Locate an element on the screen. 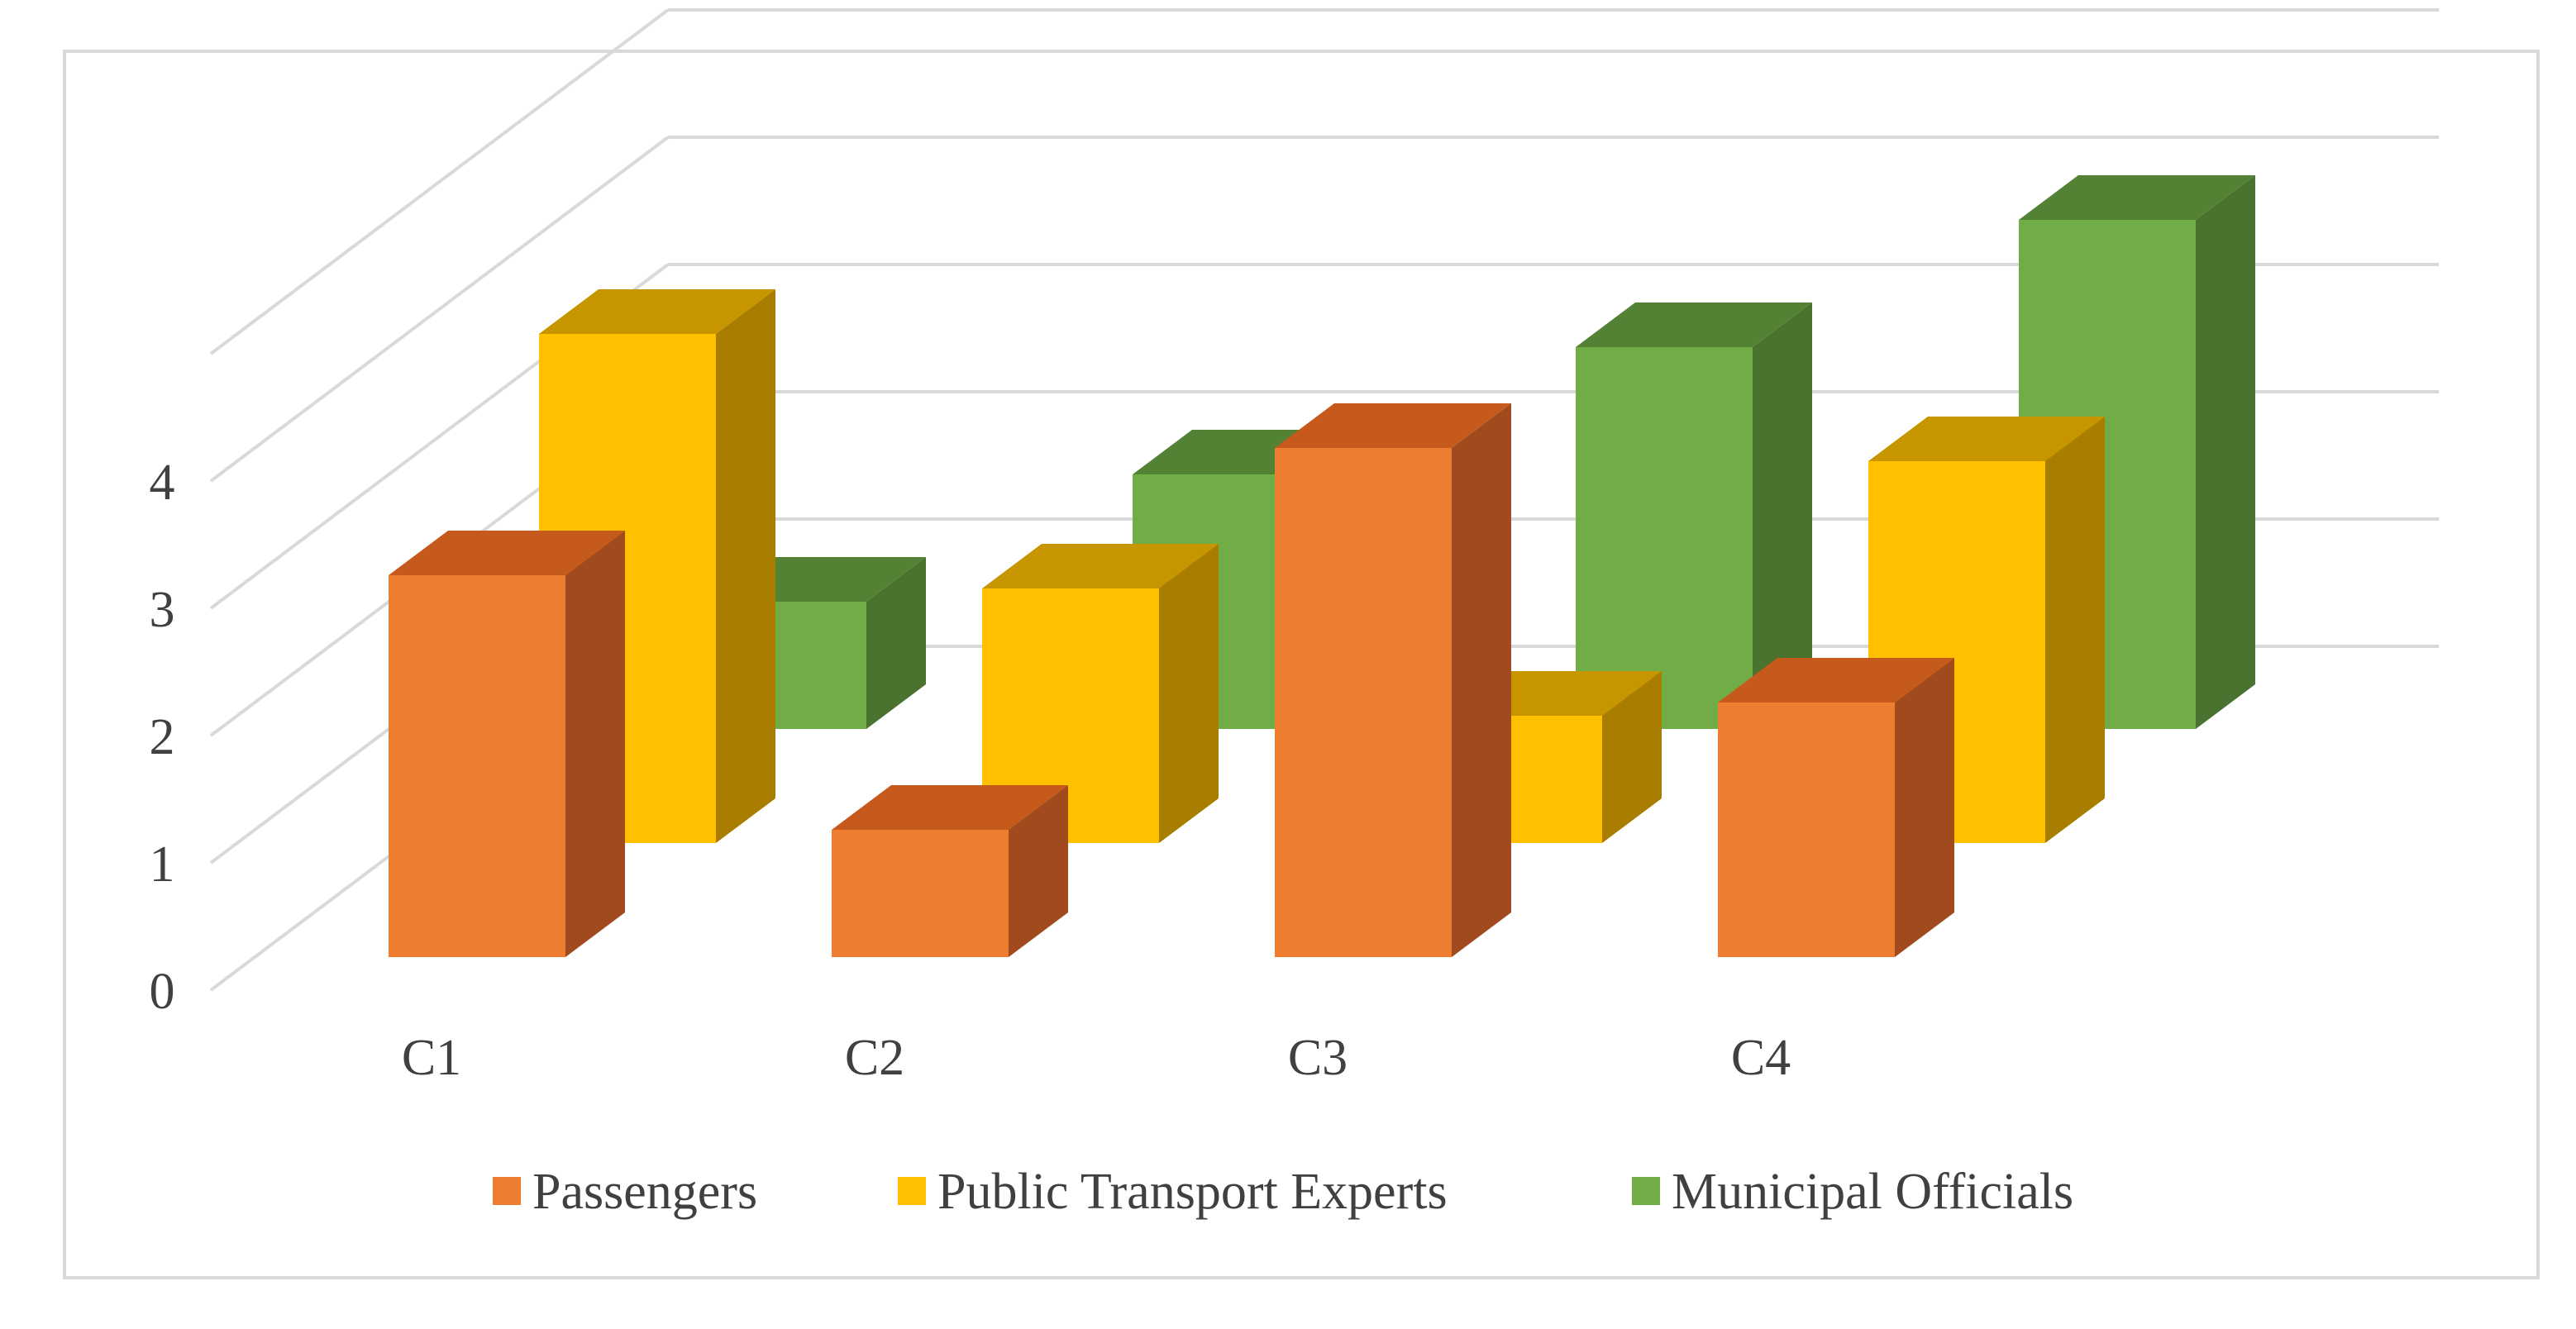  y-axis-ticks: 0 1 2 3 4 is located at coordinates (162, 737).